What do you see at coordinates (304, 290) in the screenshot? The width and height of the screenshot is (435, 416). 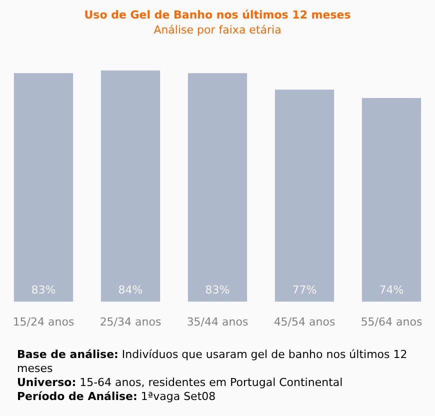 I see `data-label: 77%` at bounding box center [304, 290].